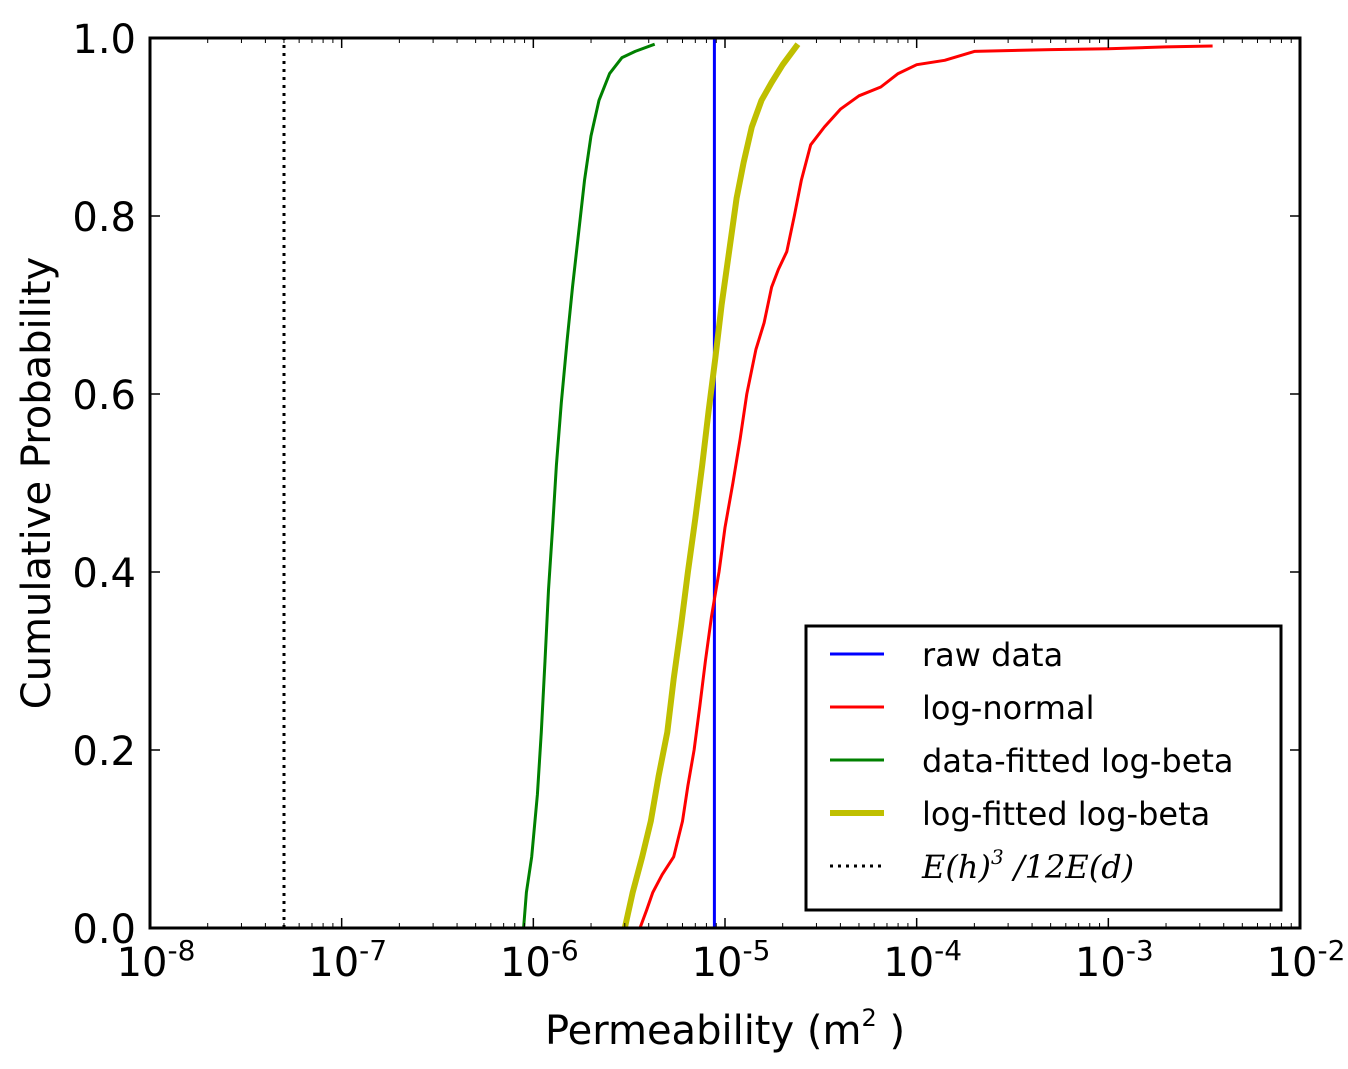 The height and width of the screenshot is (1069, 1348). What do you see at coordinates (992, 655) in the screenshot?
I see `legend-label-0: raw data` at bounding box center [992, 655].